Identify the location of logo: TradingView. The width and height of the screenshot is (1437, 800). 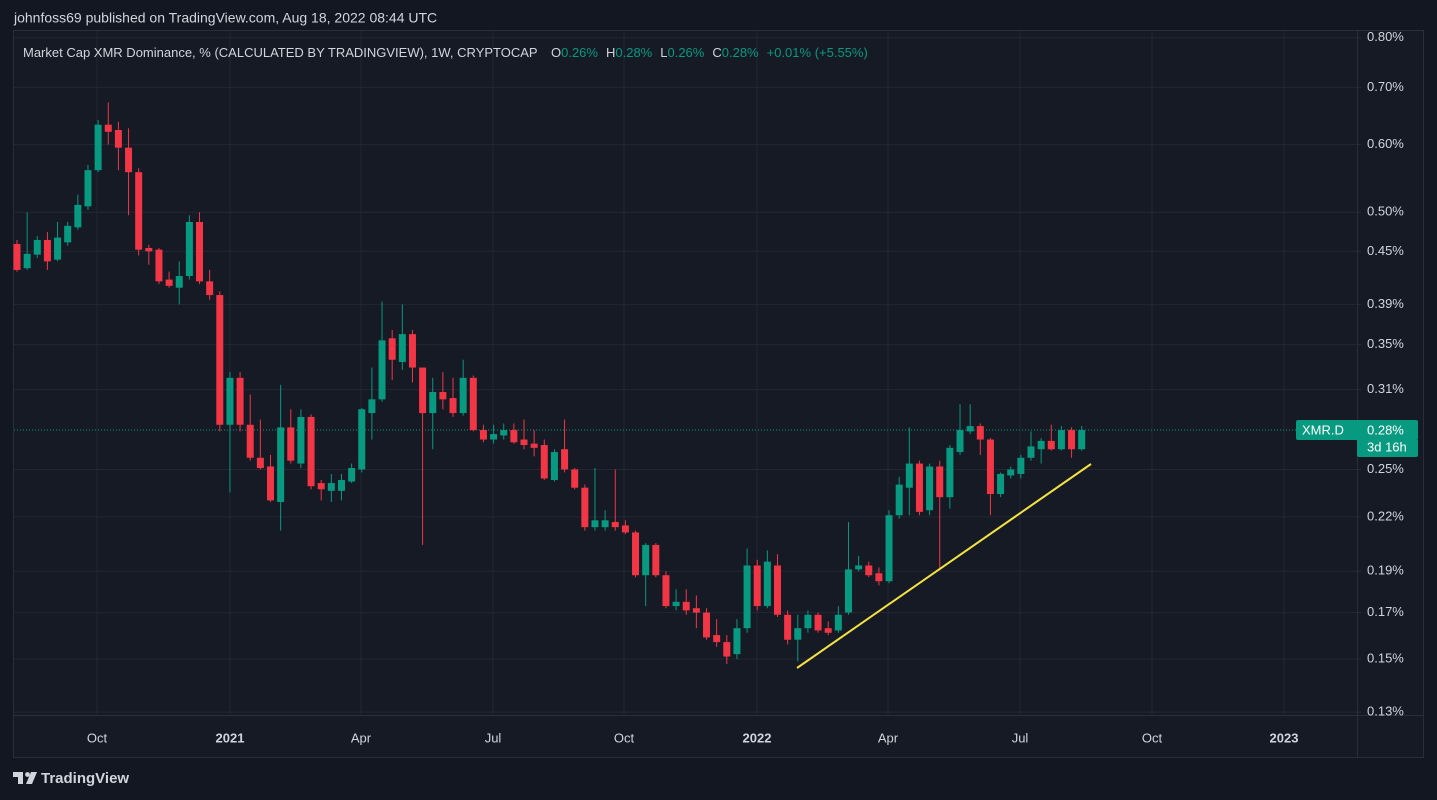
(71, 778).